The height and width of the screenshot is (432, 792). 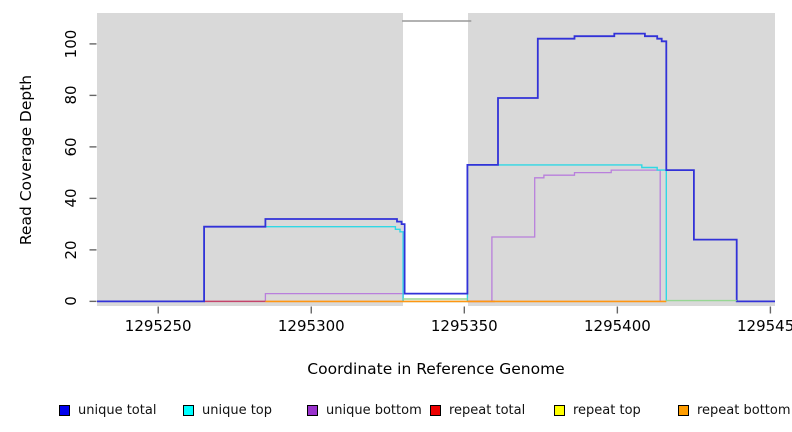 What do you see at coordinates (436, 159) in the screenshot?
I see `coverage-gap-band` at bounding box center [436, 159].